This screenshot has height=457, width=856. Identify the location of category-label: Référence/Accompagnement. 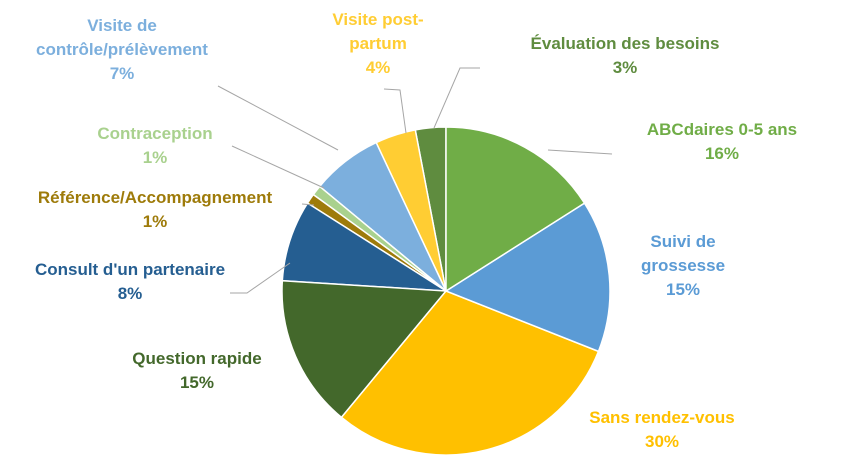
(155, 197).